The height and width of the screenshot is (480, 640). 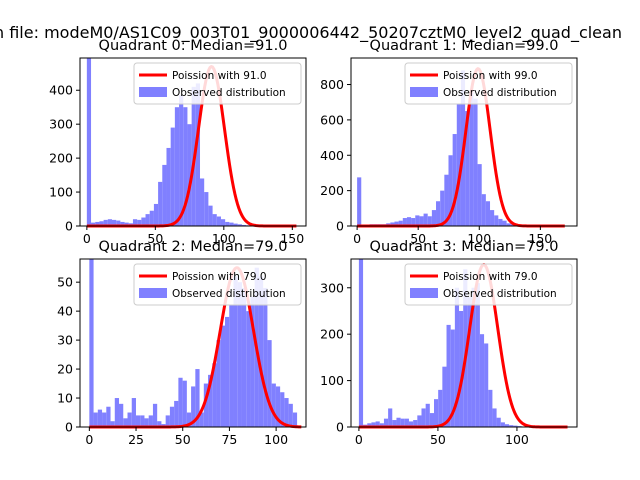 What do you see at coordinates (332, 190) in the screenshot?
I see `y-tick-label: 200` at bounding box center [332, 190].